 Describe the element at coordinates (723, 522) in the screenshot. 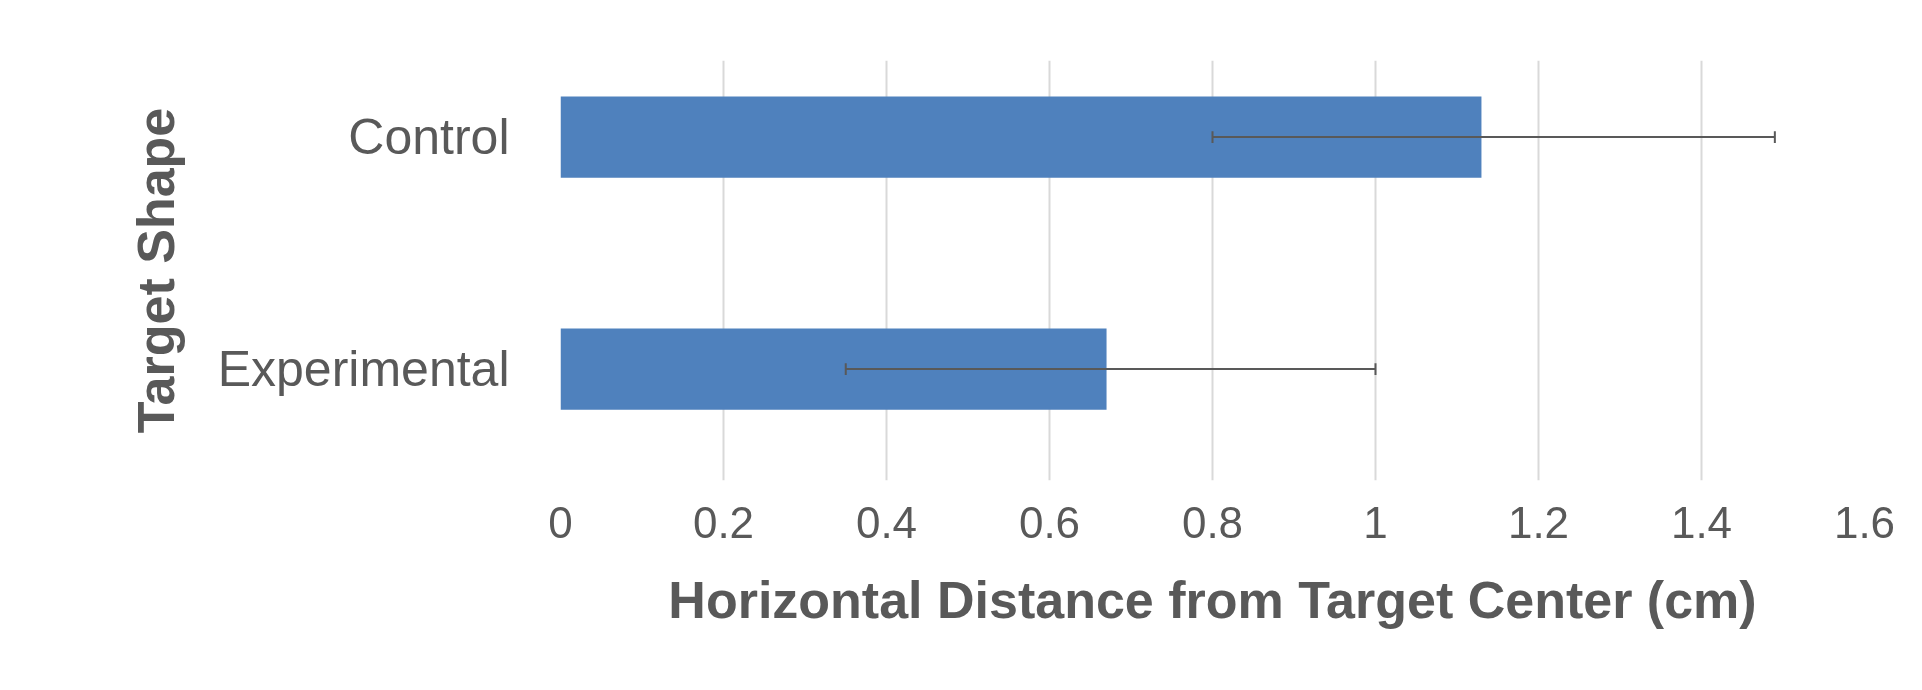

I see `x-tick-label: 0.2` at that location.